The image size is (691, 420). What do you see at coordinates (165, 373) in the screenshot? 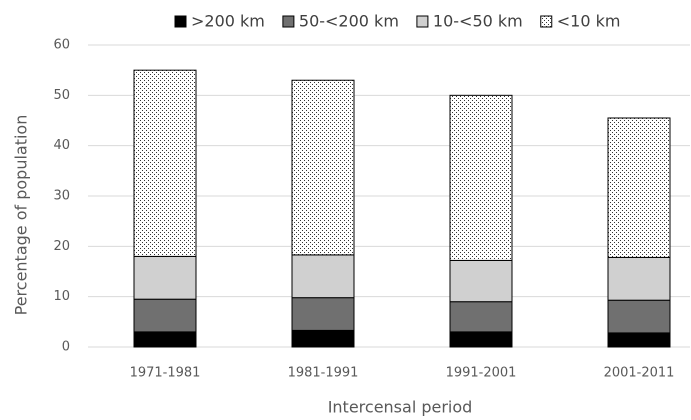
I see `x-tick-label: 1971-1981` at bounding box center [165, 373].